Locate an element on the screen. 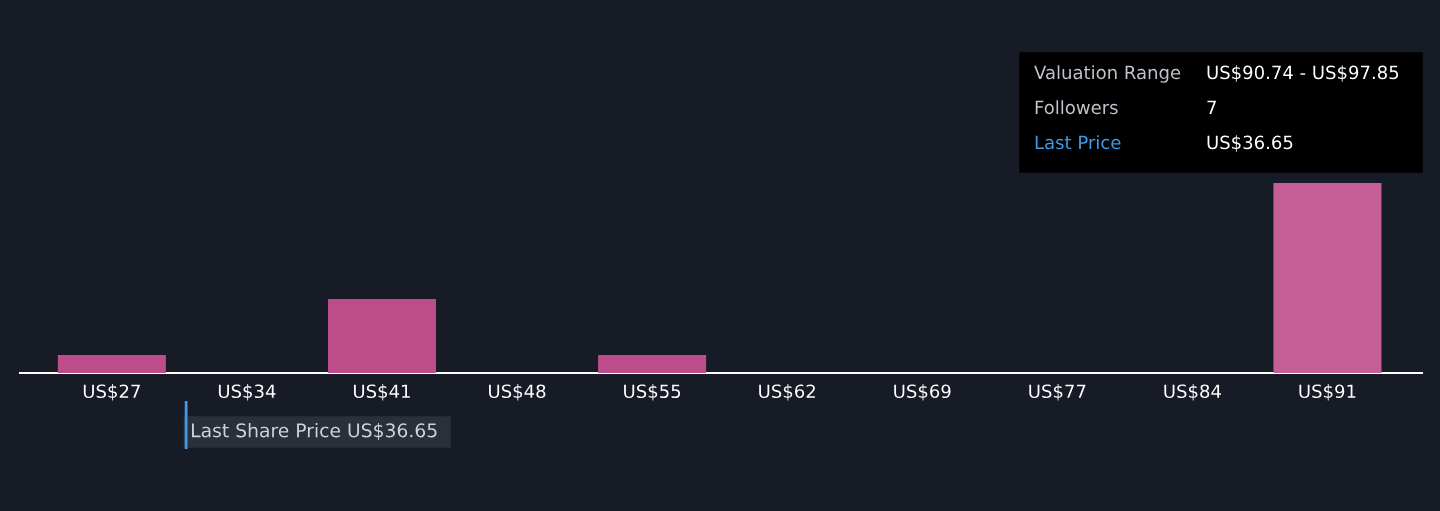 The image size is (1440, 511). x-tick-label: US$41 is located at coordinates (381, 392).